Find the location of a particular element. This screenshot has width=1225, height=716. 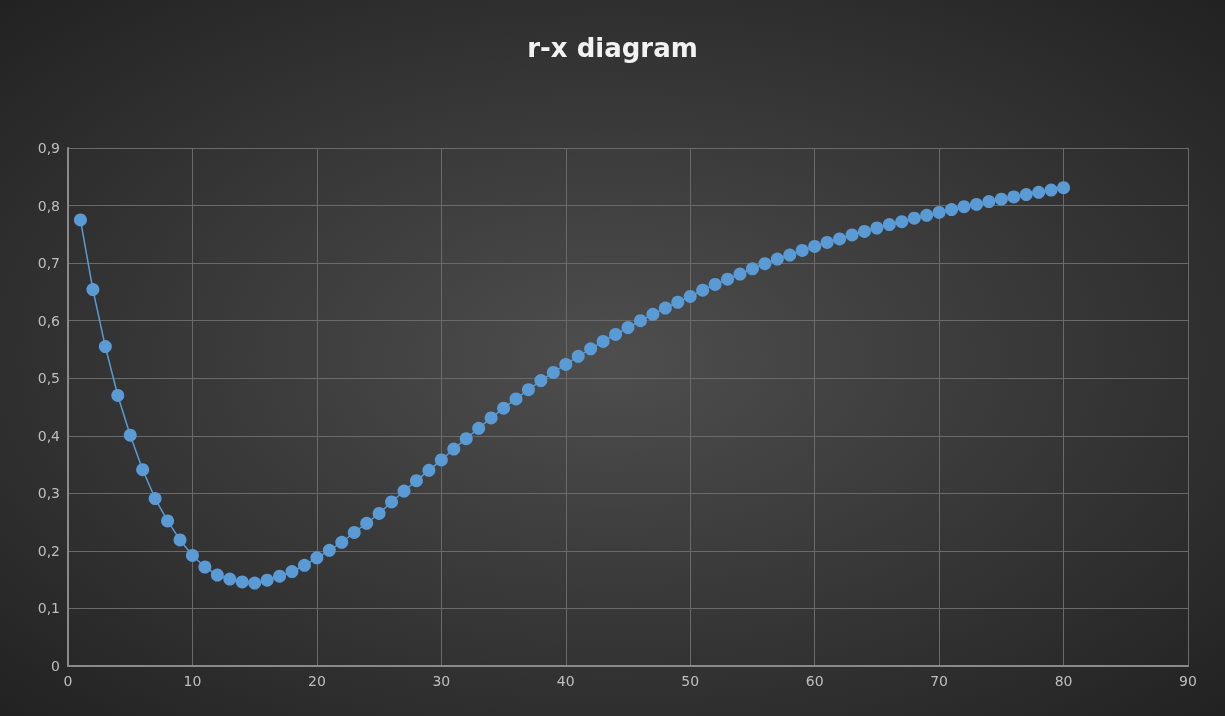

y-tick-label: 0,9 is located at coordinates (48, 148).